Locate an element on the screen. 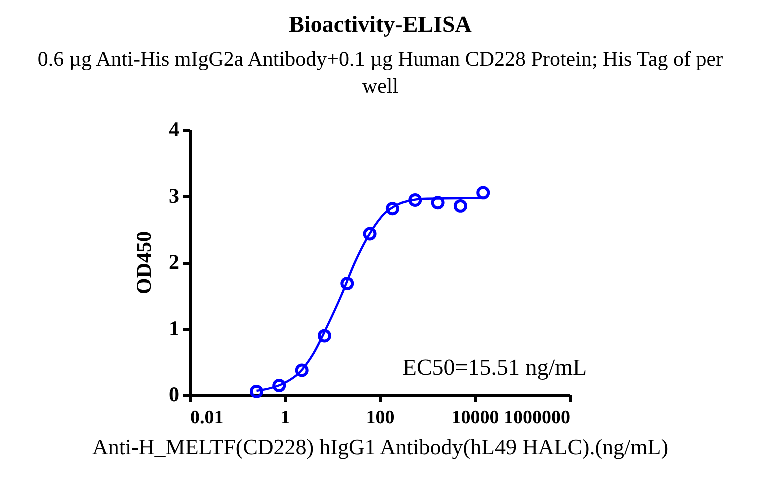 This screenshot has height=480, width=761. y-axis-title: OD450 is located at coordinates (144, 263).